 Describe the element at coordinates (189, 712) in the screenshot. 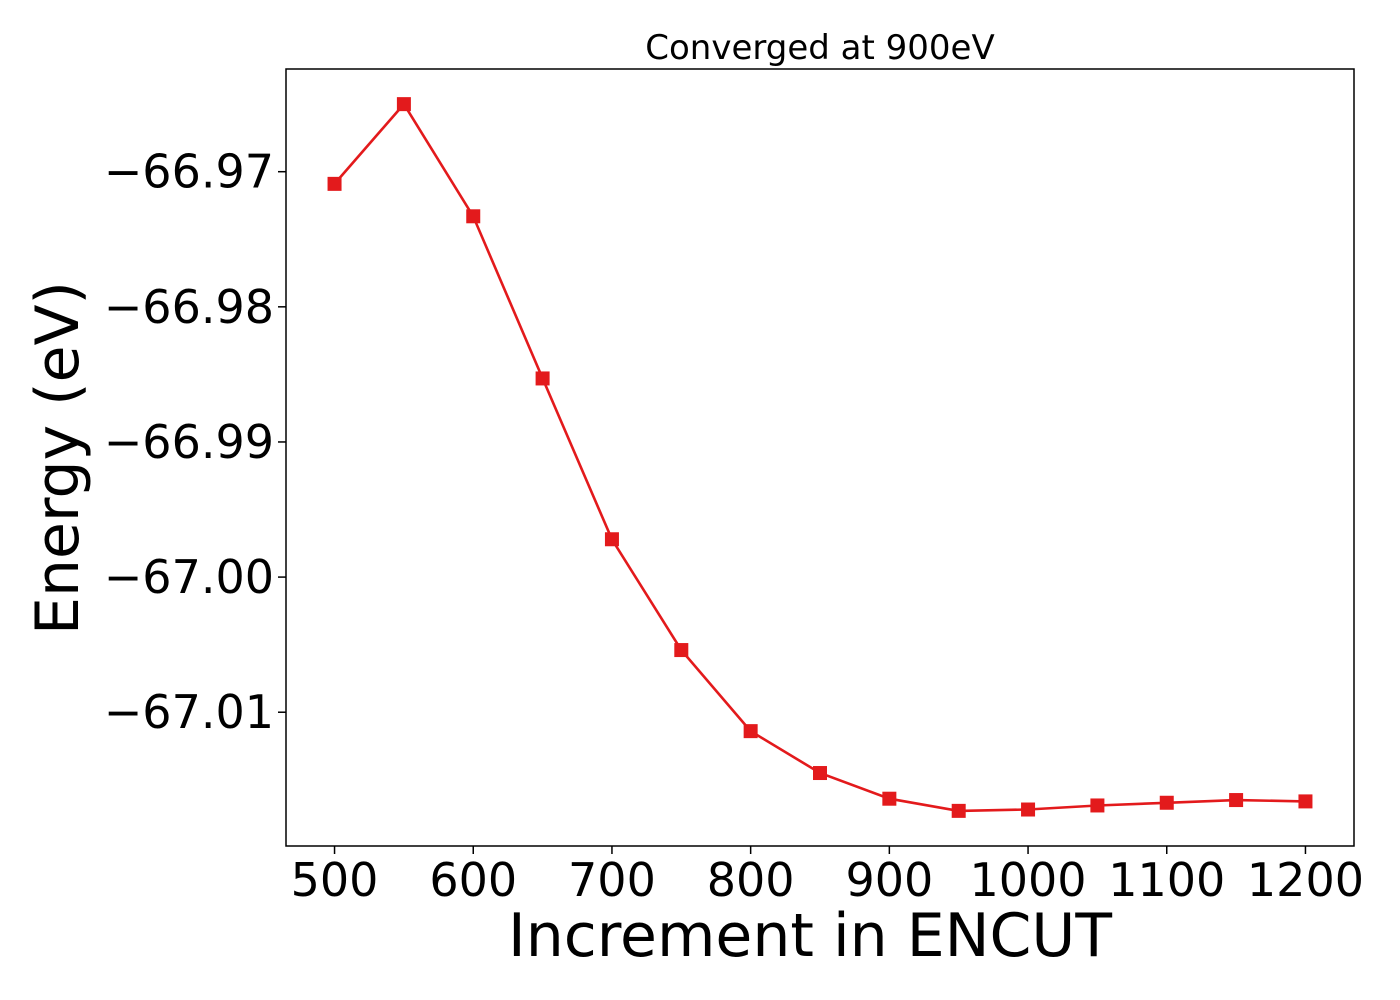

I see `y-tick-label: −67.01` at that location.